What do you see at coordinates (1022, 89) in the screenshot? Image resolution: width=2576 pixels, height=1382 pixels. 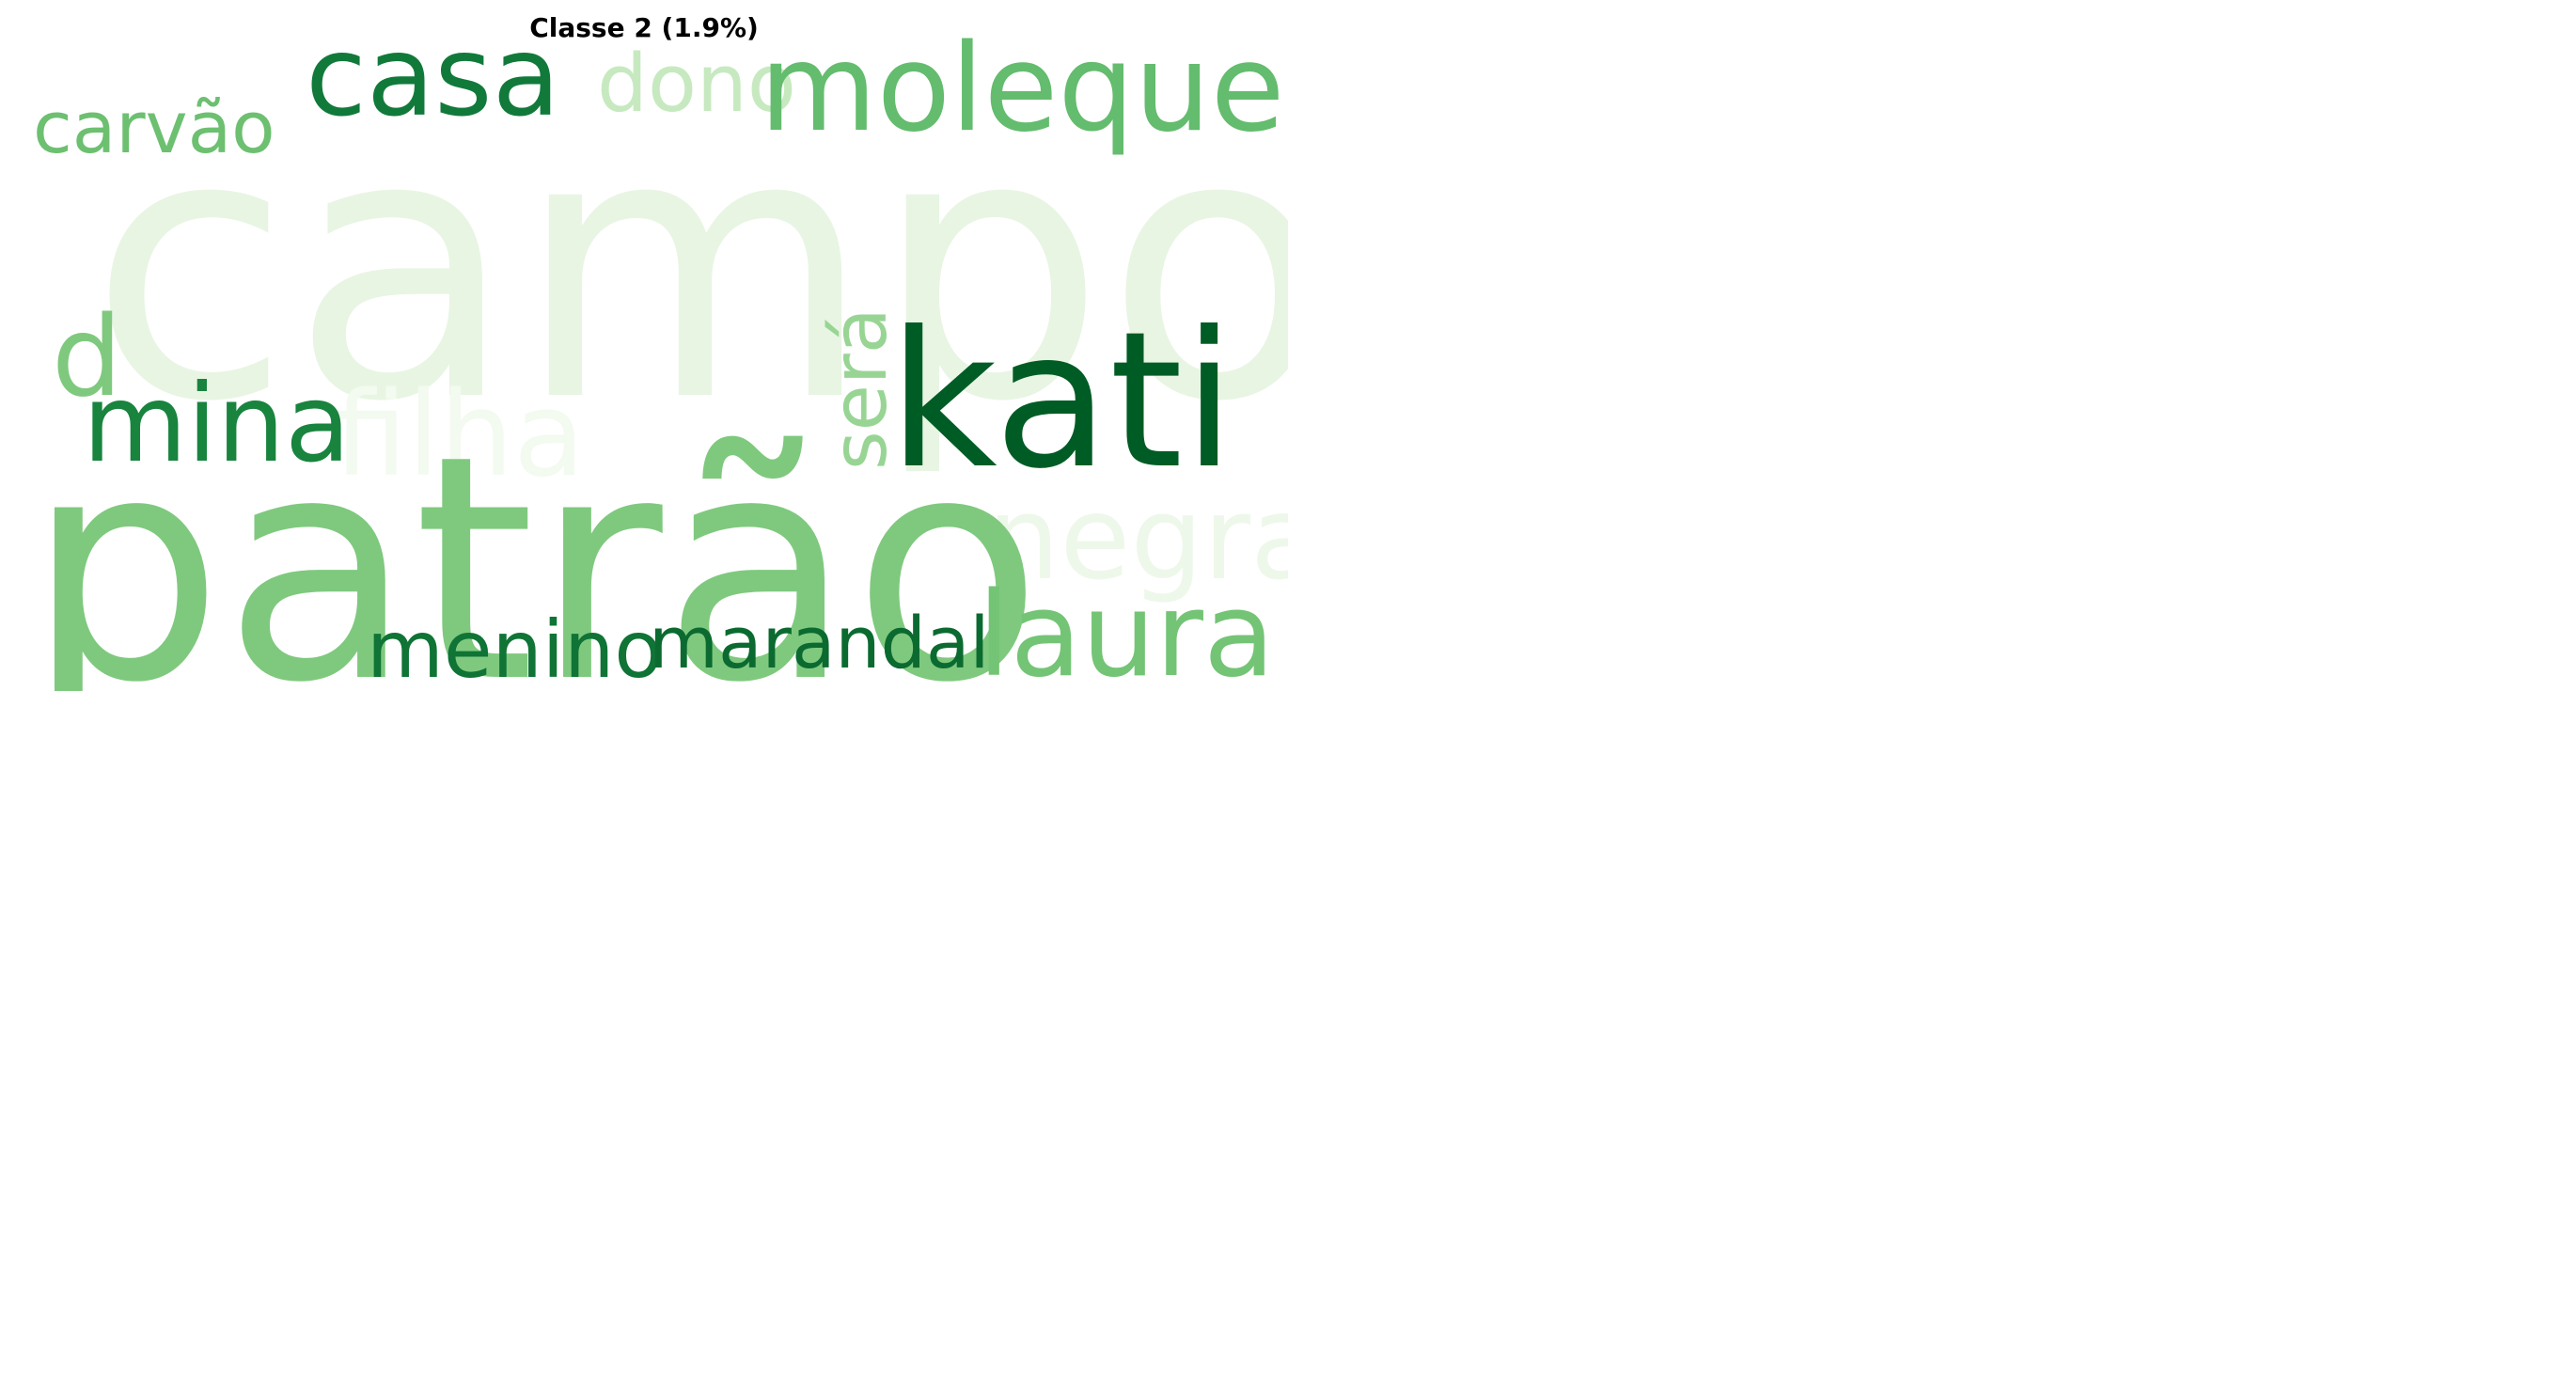 I see `word-moleque: moleque` at bounding box center [1022, 89].